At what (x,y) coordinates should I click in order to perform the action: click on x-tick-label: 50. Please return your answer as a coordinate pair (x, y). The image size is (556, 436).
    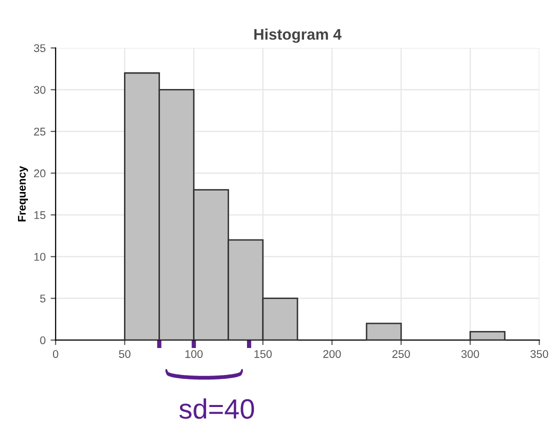
    Looking at the image, I should click on (124, 354).